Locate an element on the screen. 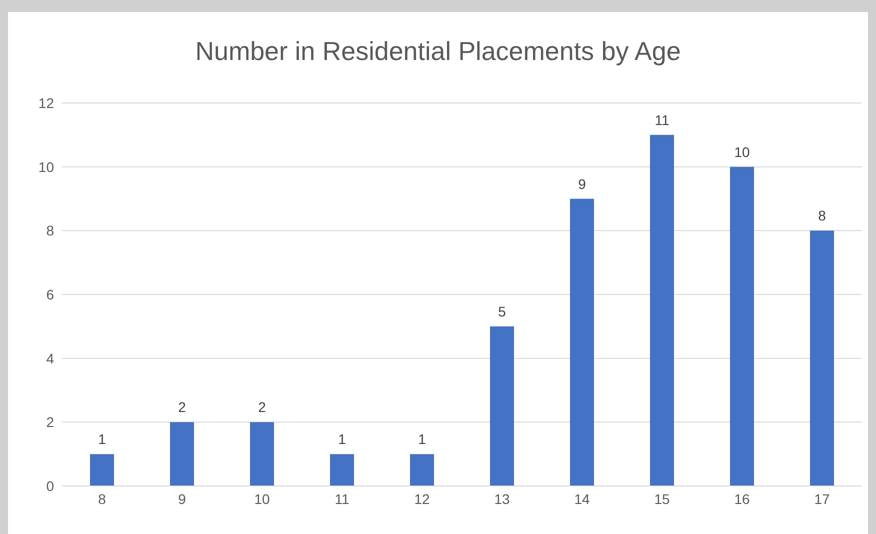 The width and height of the screenshot is (876, 534). x-tick-label: 16 is located at coordinates (742, 498).